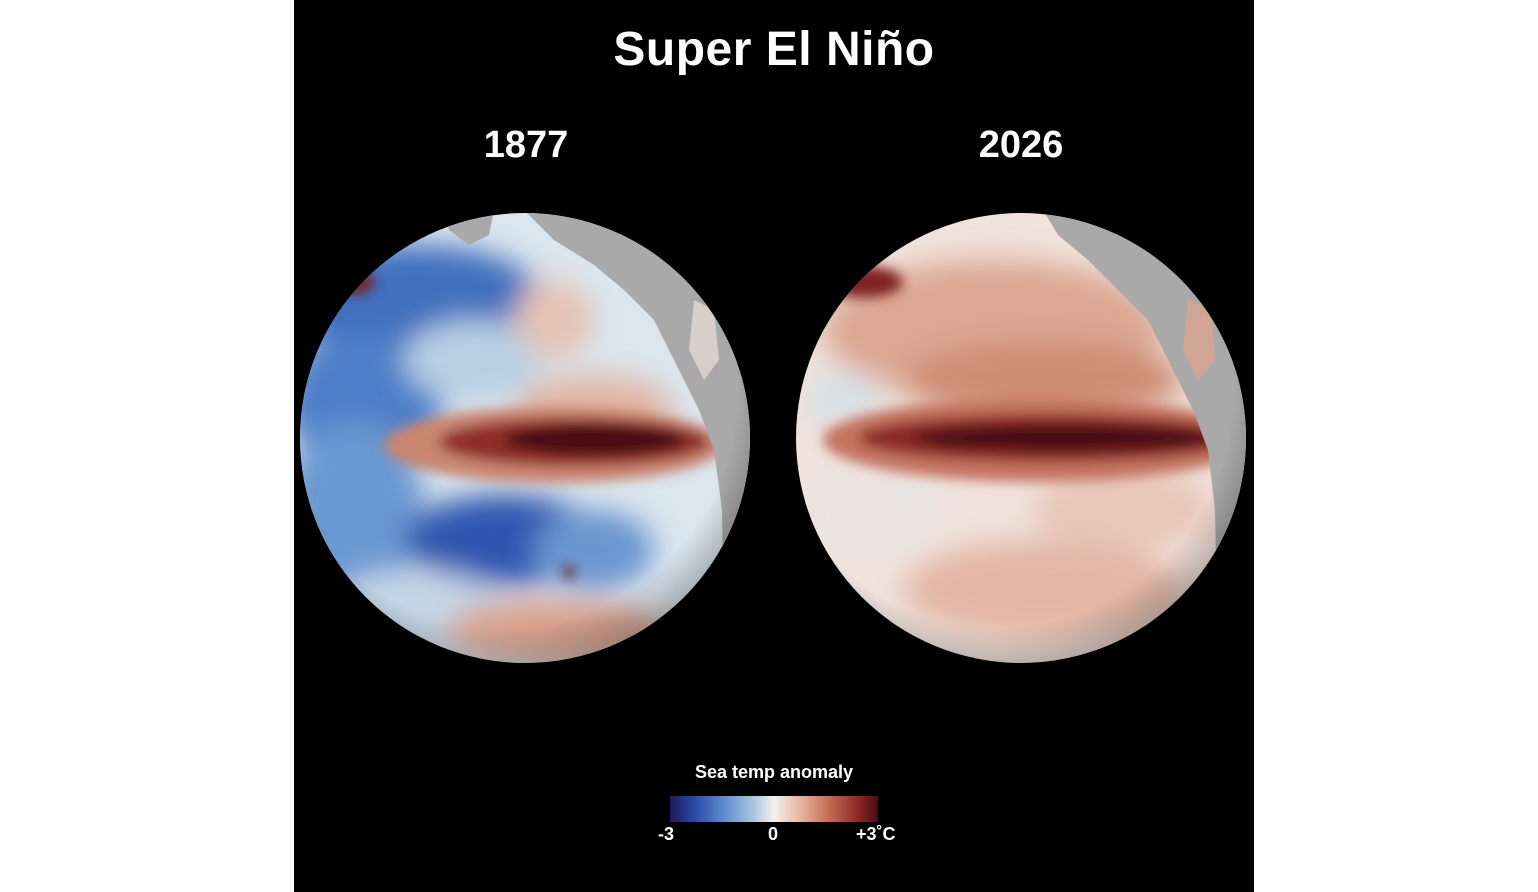 The width and height of the screenshot is (1538, 892). What do you see at coordinates (774, 49) in the screenshot?
I see `figure-title: Super El Niño` at bounding box center [774, 49].